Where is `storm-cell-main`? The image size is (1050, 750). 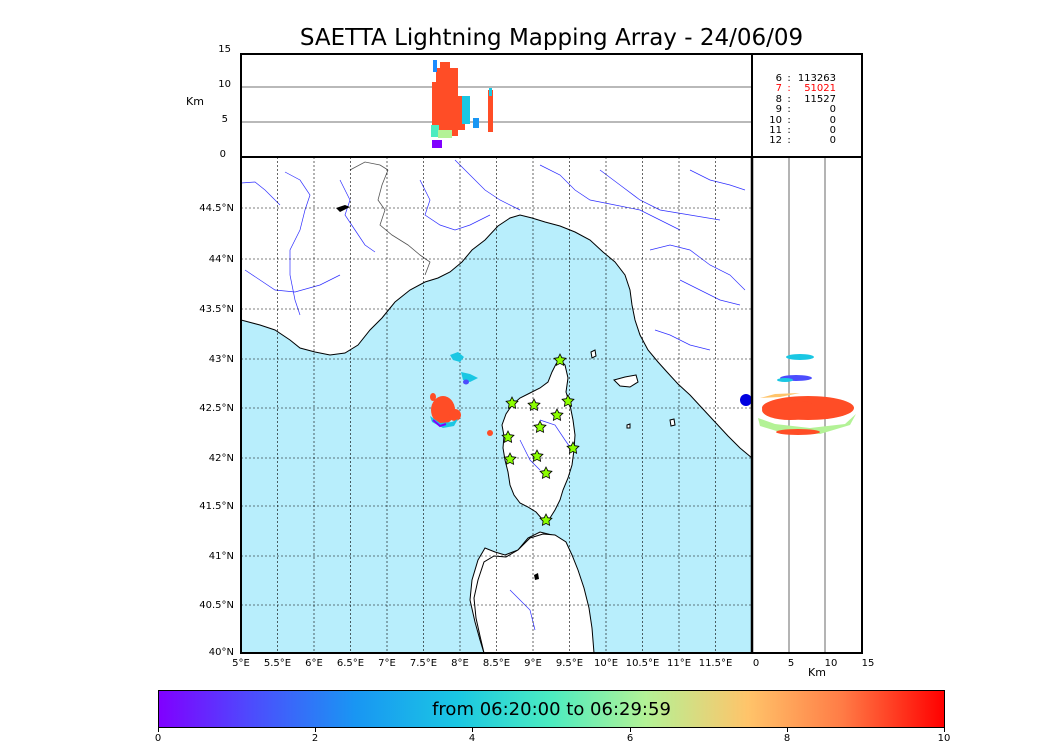
storm-cell-main is located at coordinates (443, 410).